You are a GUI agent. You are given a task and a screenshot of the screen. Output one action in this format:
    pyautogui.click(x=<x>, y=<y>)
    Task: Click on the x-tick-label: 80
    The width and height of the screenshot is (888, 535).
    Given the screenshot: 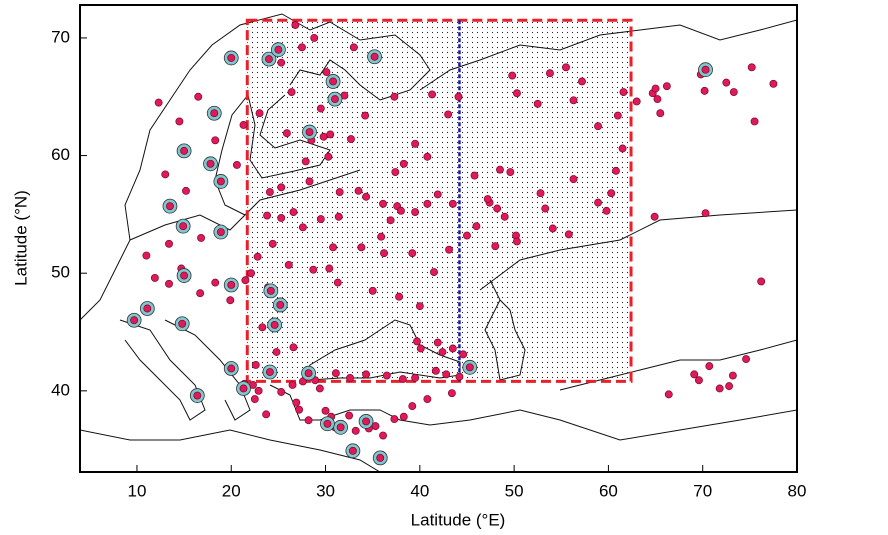 What is the action you would take?
    pyautogui.click(x=797, y=490)
    